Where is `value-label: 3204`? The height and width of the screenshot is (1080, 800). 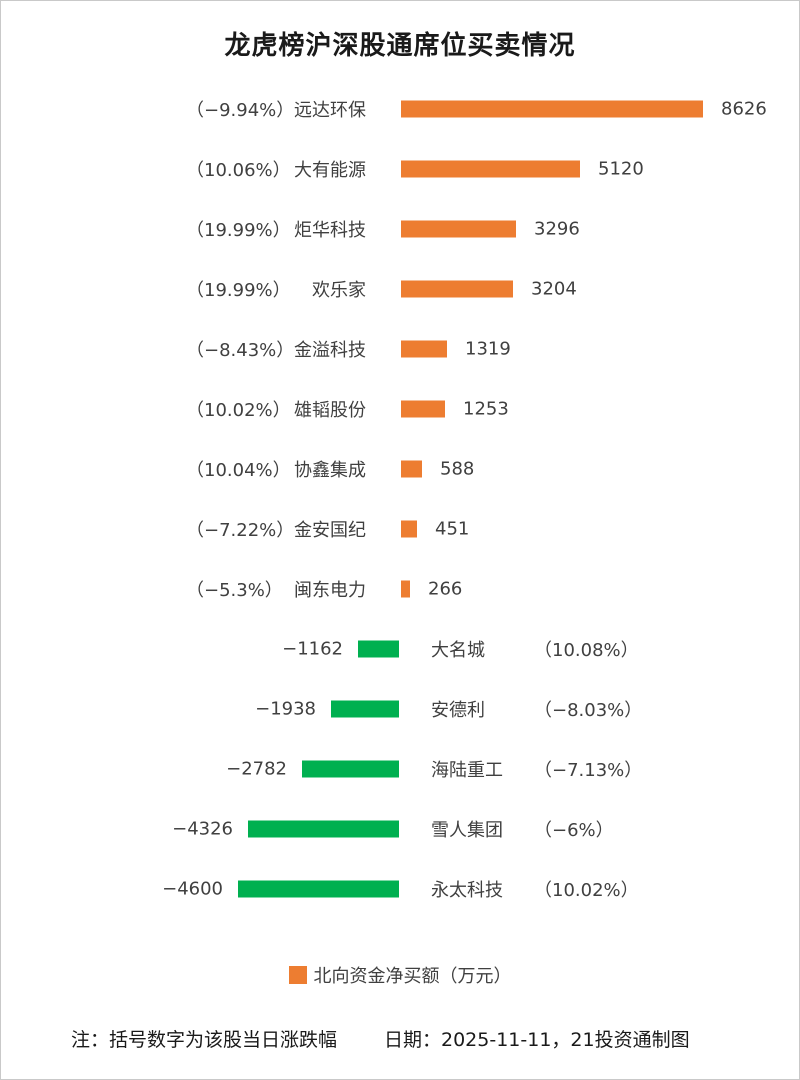
value-label: 3204 is located at coordinates (554, 289).